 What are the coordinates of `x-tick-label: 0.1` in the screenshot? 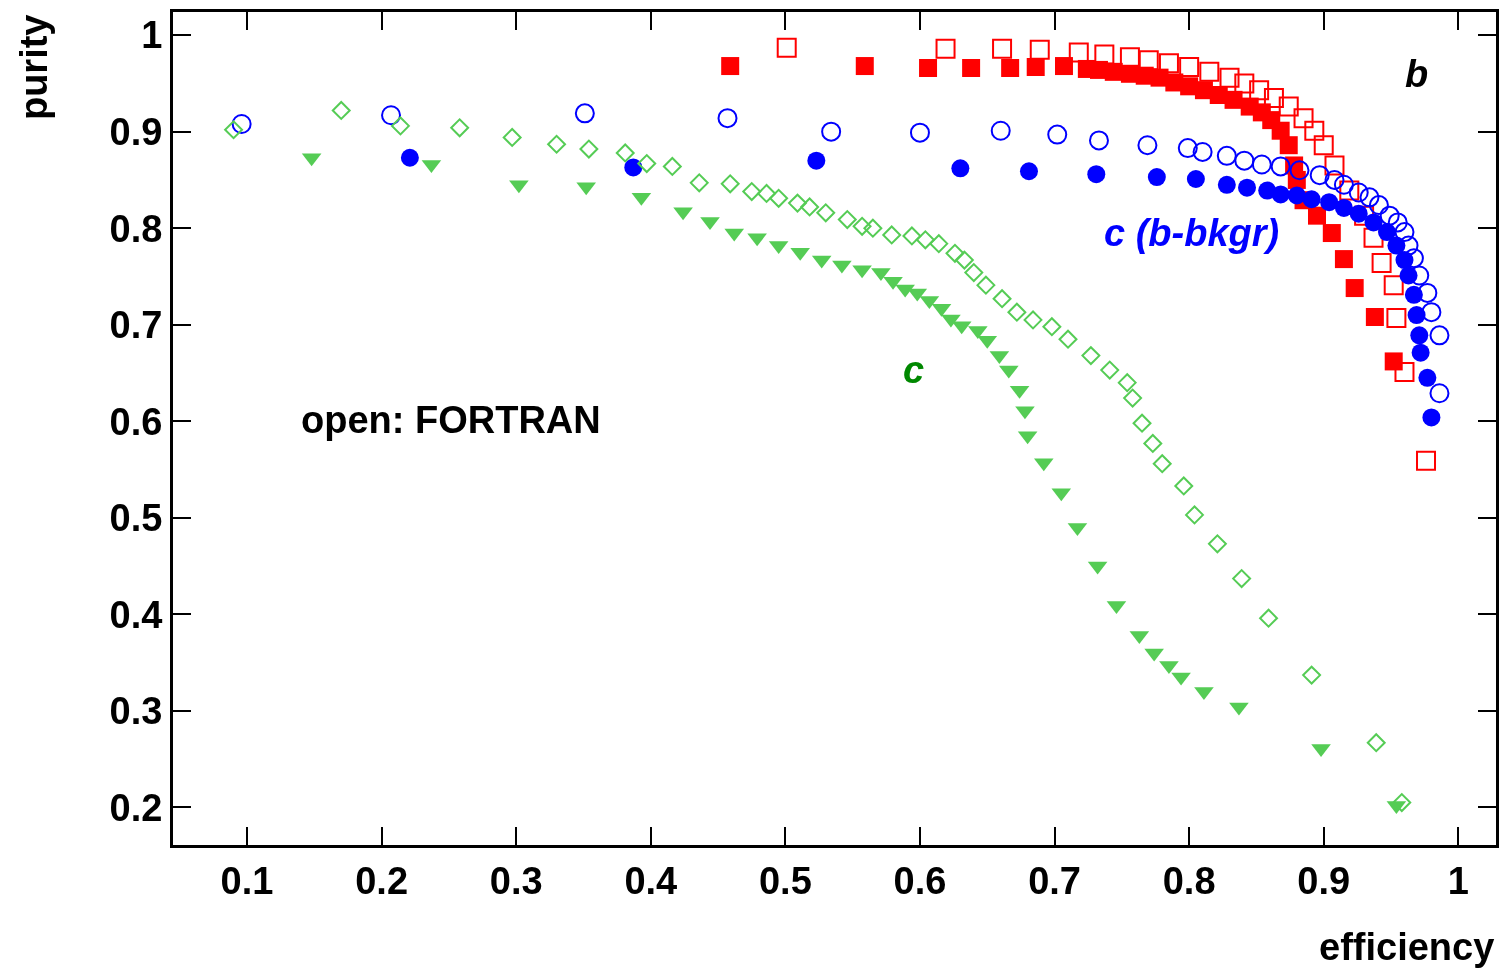 It's located at (247, 880).